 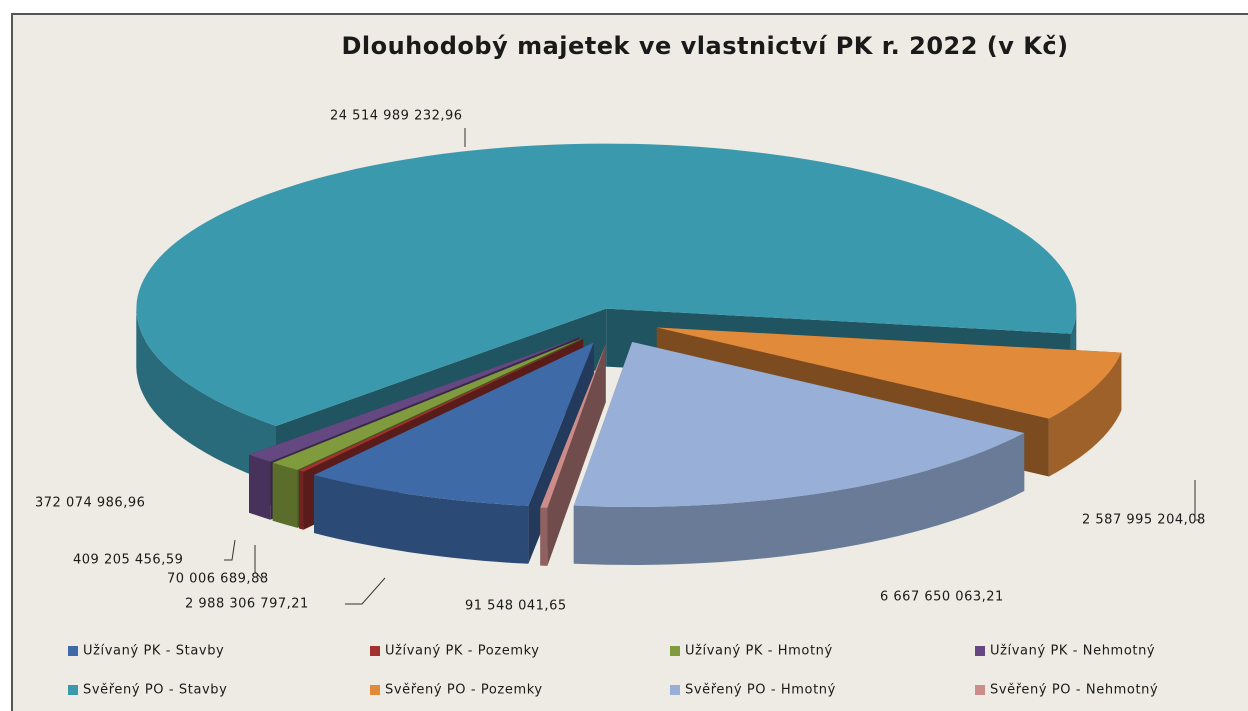 I want to click on legend-label: Svěřený PO - Nehmotný, so click(x=1074, y=690).